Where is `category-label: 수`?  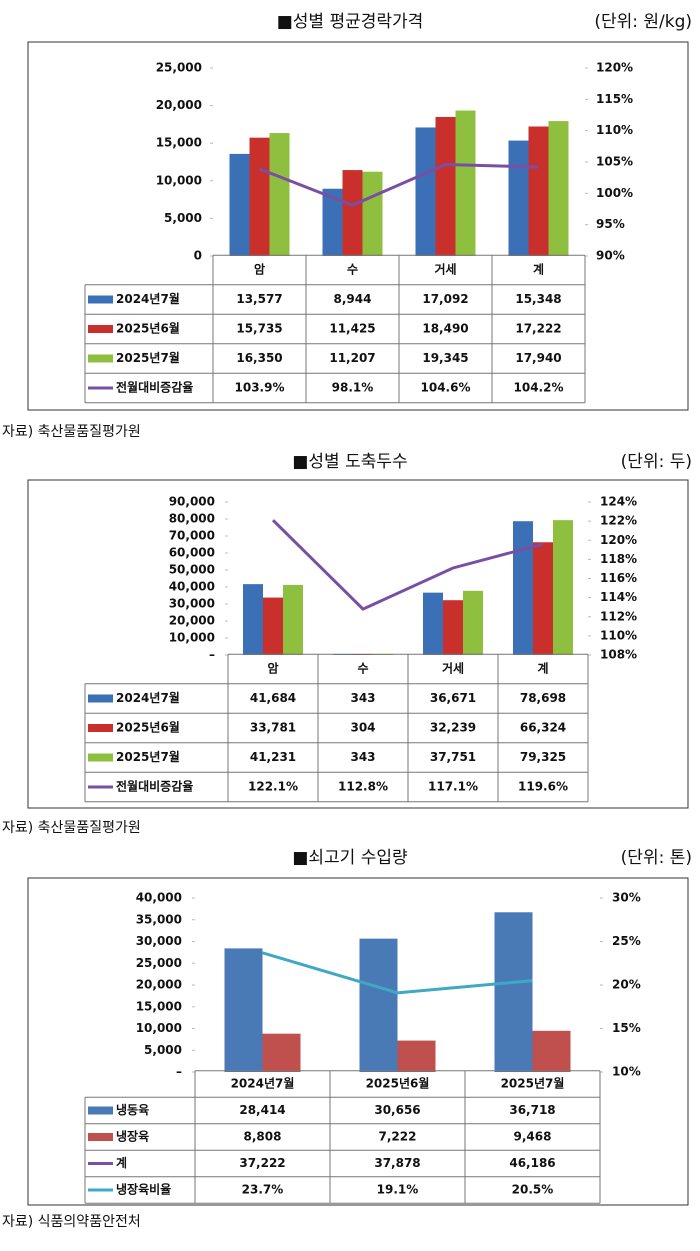 category-label: 수 is located at coordinates (352, 270).